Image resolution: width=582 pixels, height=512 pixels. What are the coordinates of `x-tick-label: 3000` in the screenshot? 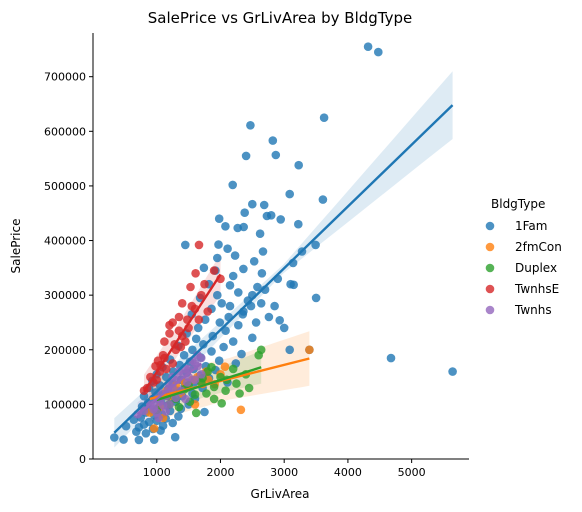 It's located at (284, 472).